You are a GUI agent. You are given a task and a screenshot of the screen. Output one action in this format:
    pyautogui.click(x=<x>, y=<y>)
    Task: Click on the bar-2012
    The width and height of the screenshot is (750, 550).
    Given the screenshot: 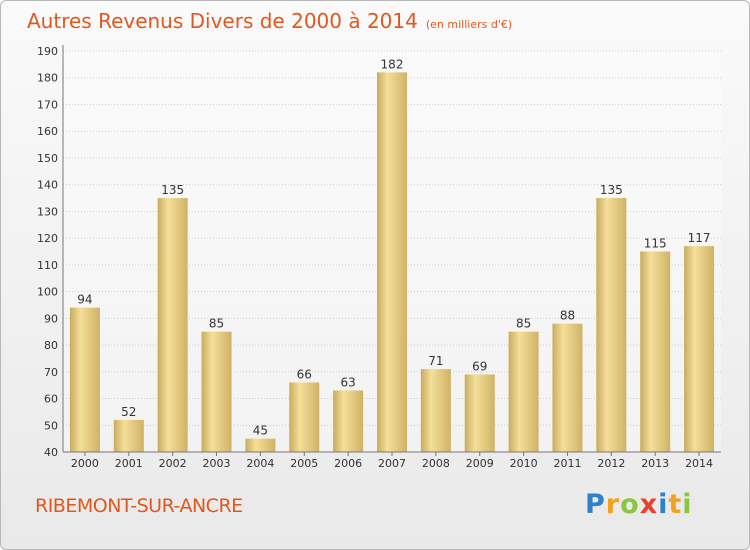 What is the action you would take?
    pyautogui.click(x=611, y=325)
    